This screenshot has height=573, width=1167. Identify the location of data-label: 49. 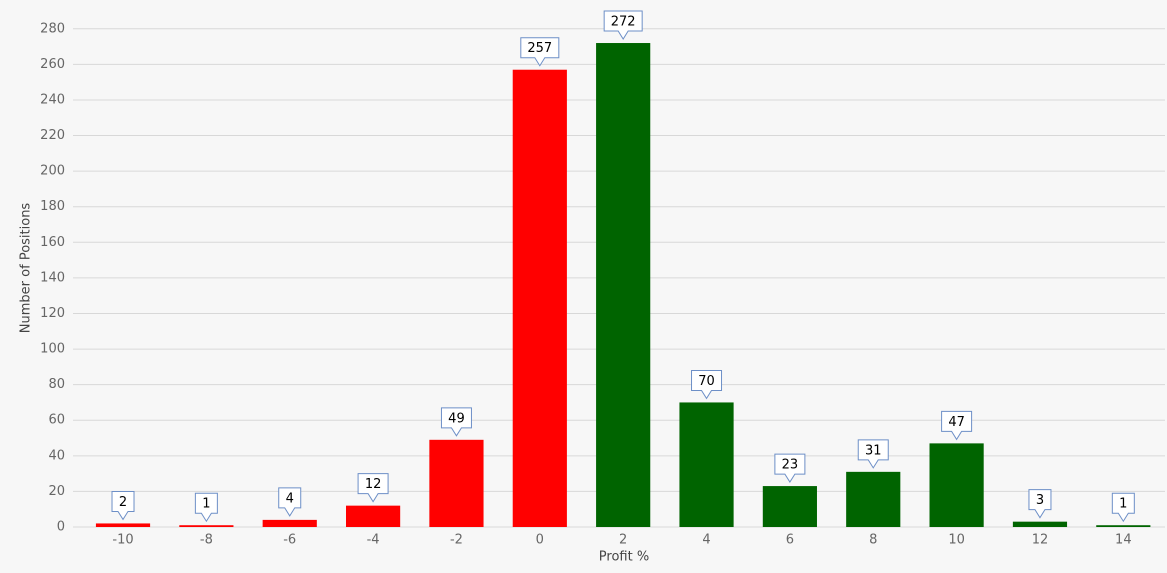
(456, 418).